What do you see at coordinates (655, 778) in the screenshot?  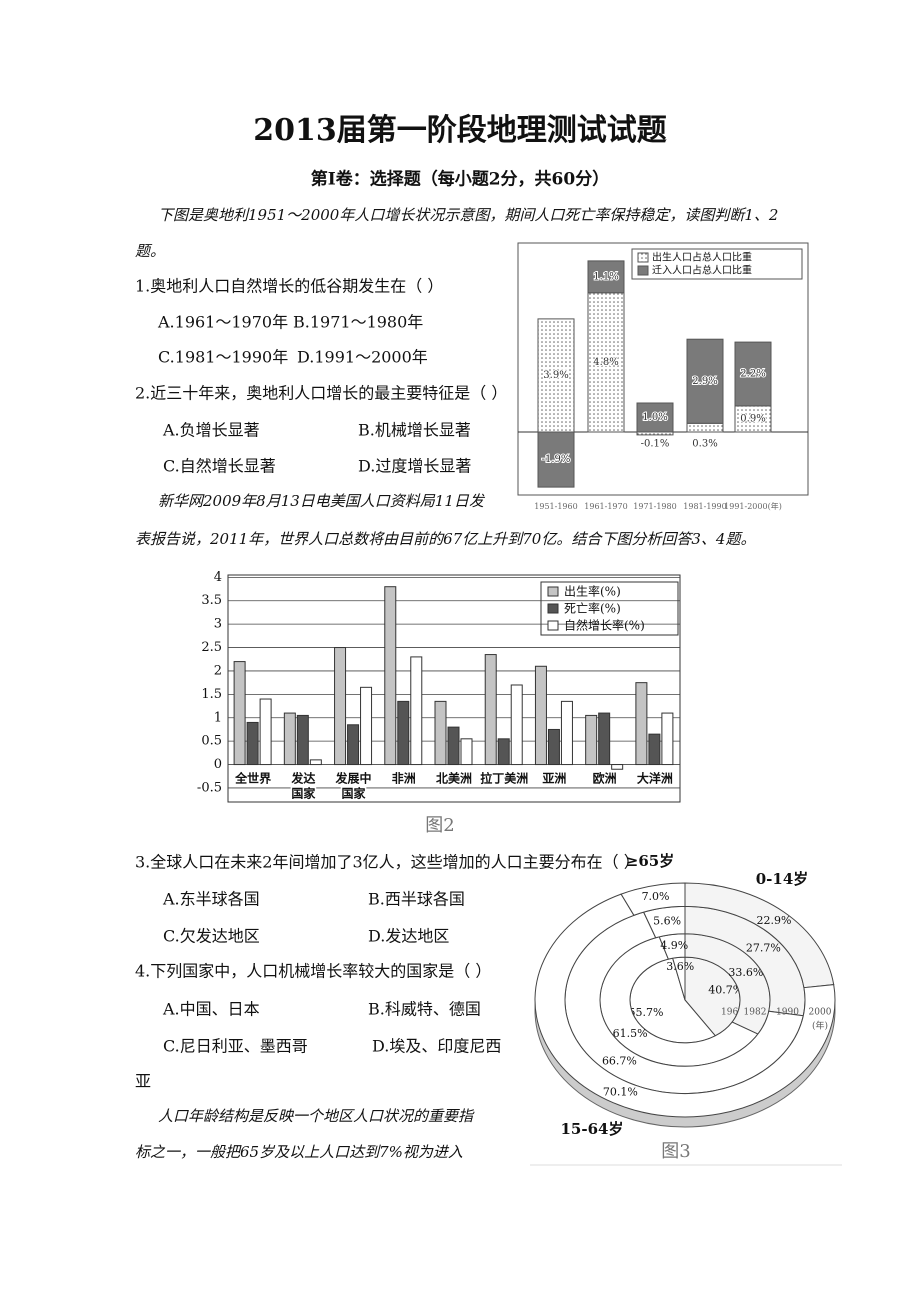 I see `x-tick-label: 大洋洲` at bounding box center [655, 778].